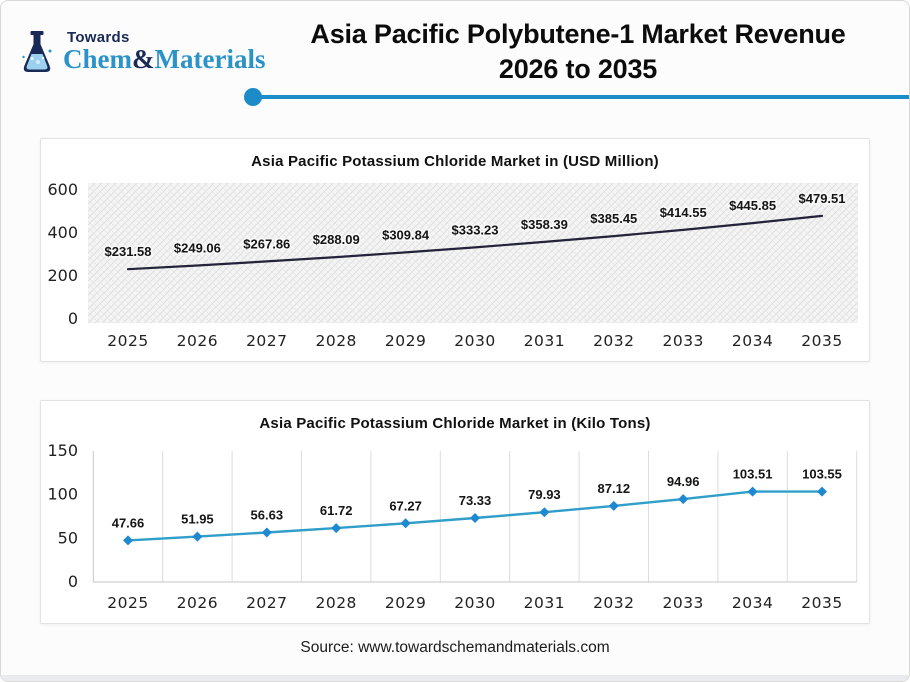 The height and width of the screenshot is (682, 910). Describe the element at coordinates (37, 51) in the screenshot. I see `flask-icon` at that location.